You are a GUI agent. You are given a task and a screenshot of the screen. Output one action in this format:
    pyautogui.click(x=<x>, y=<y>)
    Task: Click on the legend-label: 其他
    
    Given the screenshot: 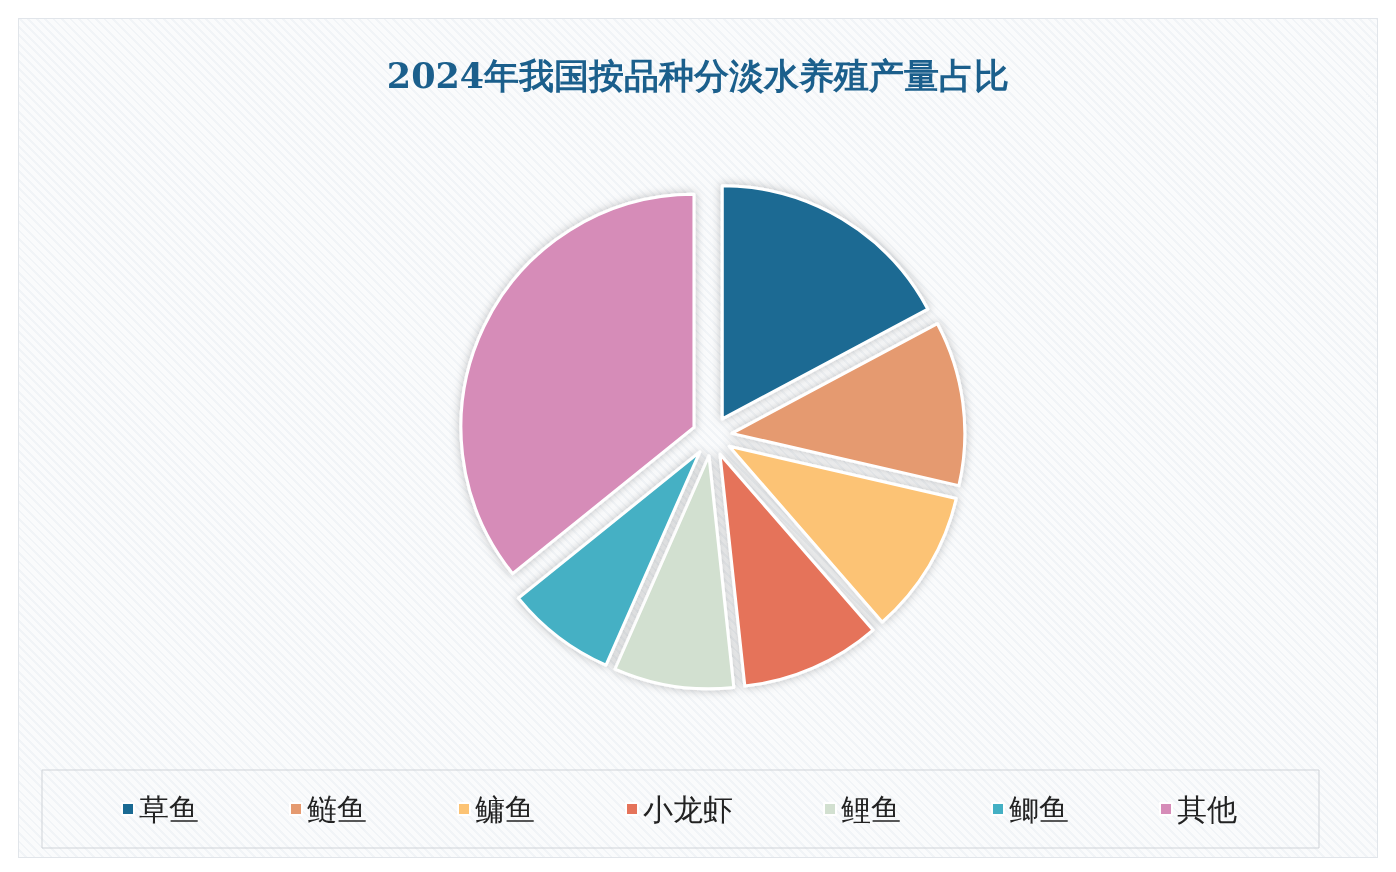 What is the action you would take?
    pyautogui.click(x=1207, y=809)
    